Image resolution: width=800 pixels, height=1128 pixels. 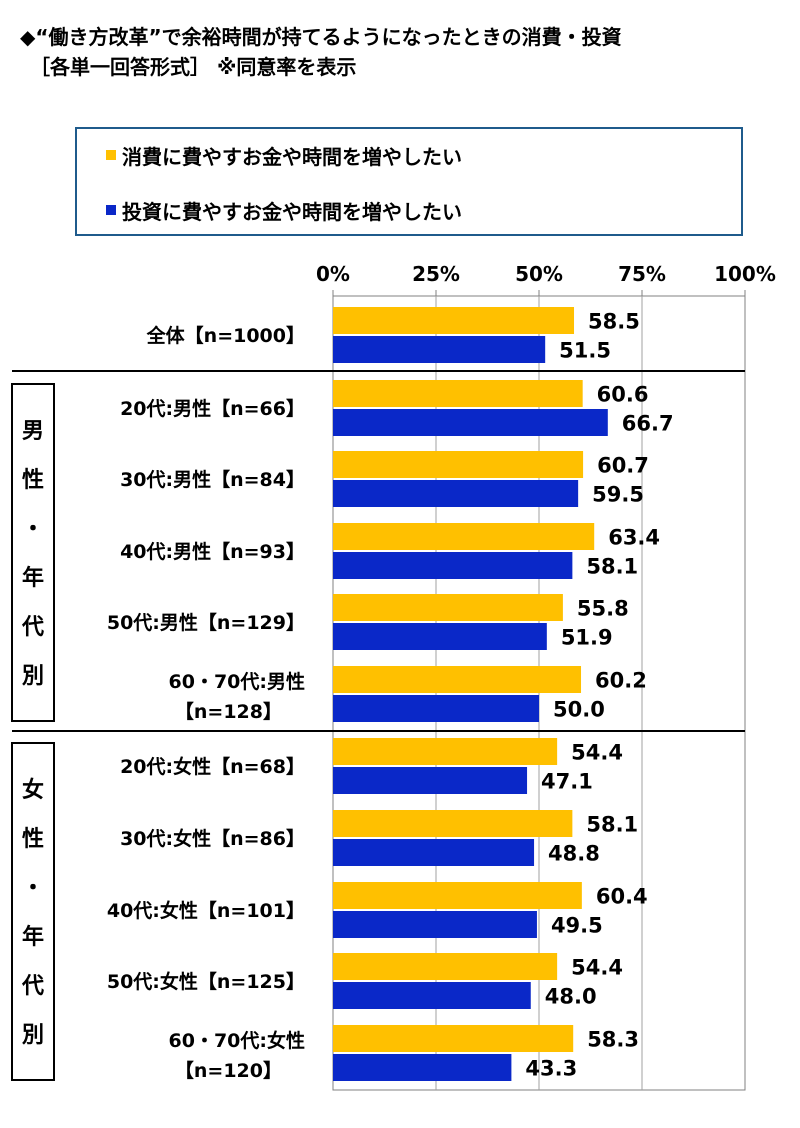 I want to click on legend-label-consumption: 消費に費やすお金や時間を増やしたい, so click(x=292, y=156).